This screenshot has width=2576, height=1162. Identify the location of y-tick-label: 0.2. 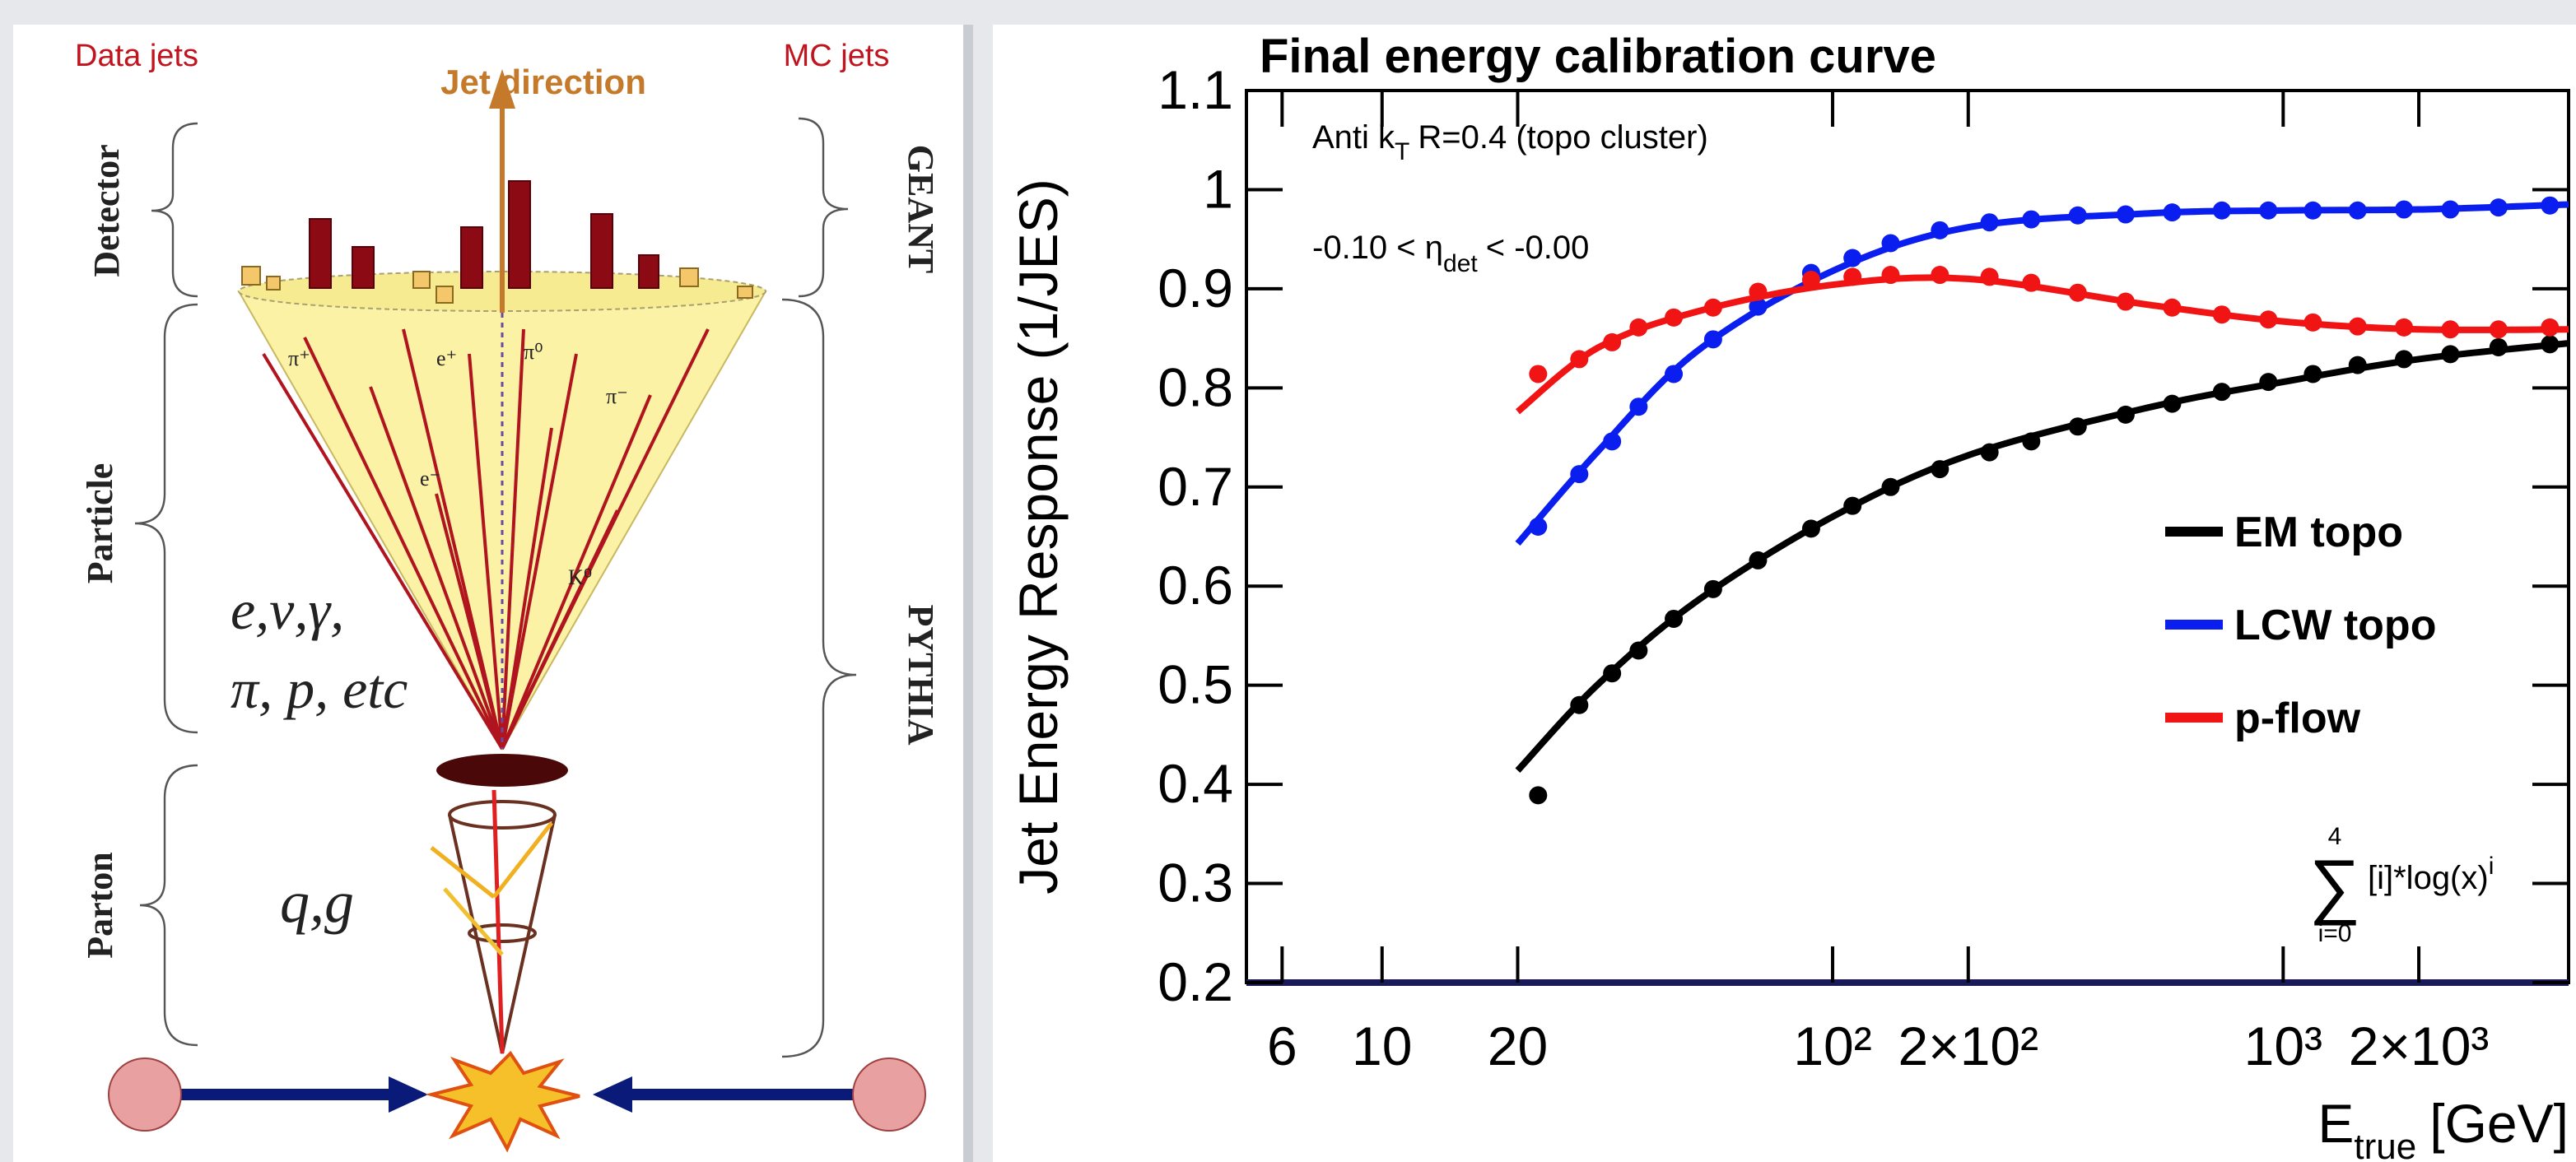
(1195, 982).